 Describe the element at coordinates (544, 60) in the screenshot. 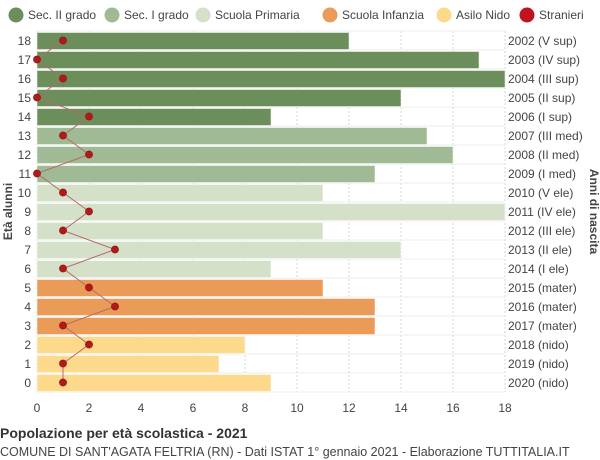

I see `y2-tick-label: 2003 (IV sup)` at that location.